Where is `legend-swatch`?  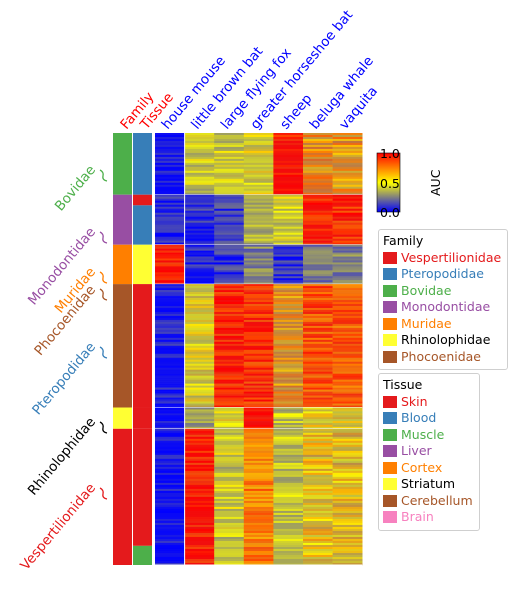 legend-swatch is located at coordinates (390, 517).